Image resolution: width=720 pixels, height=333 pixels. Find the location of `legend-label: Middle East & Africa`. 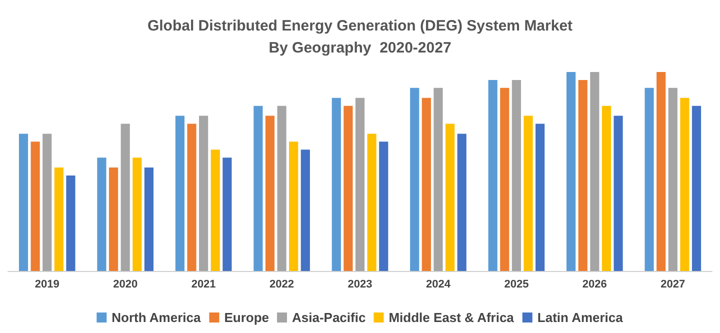

legend-label: Middle East & Africa is located at coordinates (451, 317).